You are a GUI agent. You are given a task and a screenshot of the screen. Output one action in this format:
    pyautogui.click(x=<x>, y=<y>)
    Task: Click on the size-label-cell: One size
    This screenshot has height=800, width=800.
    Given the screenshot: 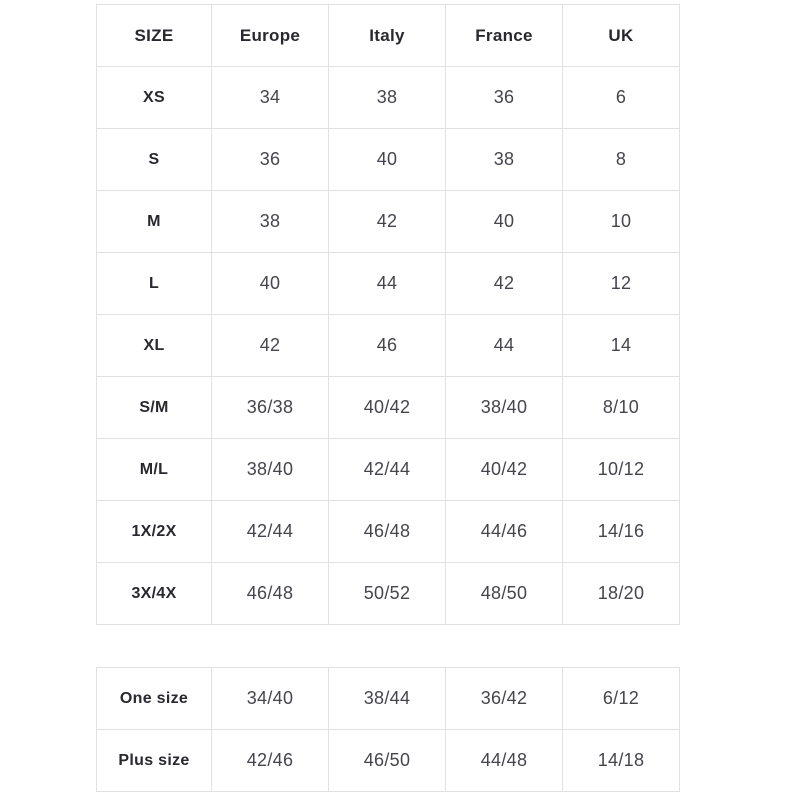 What is the action you would take?
    pyautogui.click(x=154, y=698)
    